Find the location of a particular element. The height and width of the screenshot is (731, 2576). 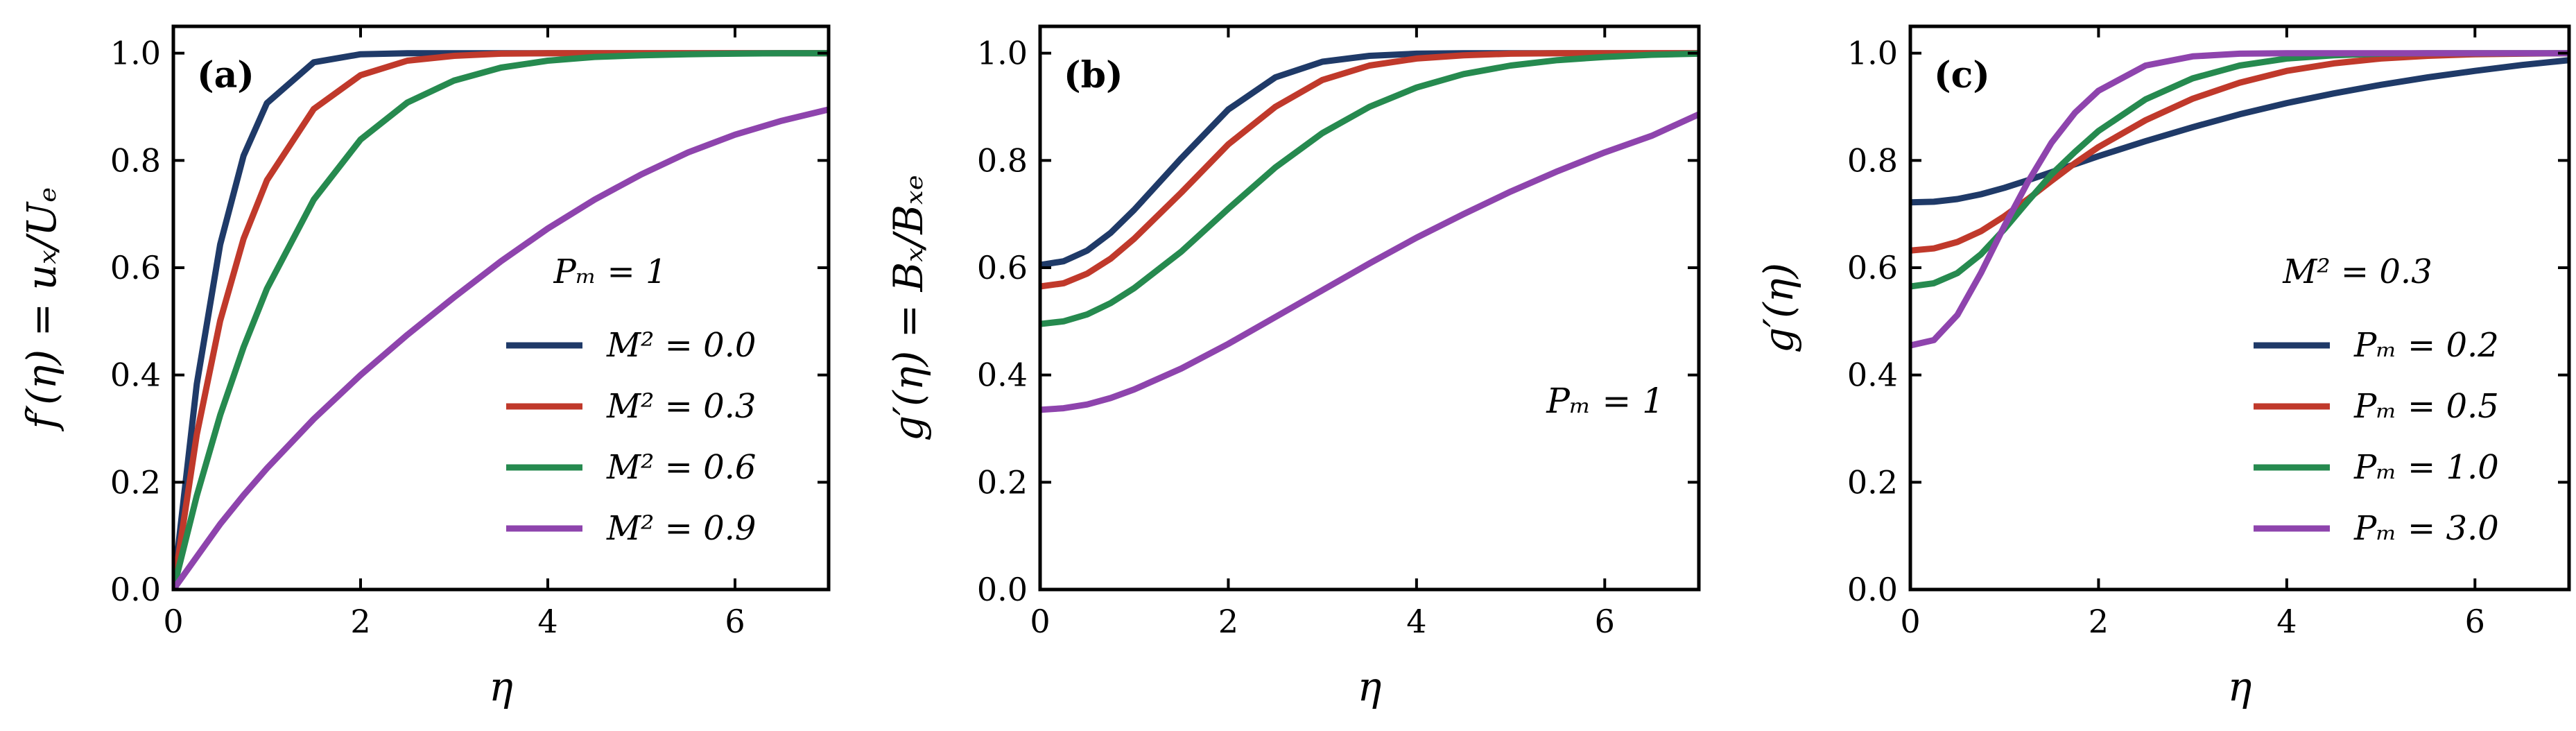

legend-entry-3: Pₘ = 3.0 is located at coordinates (2426, 528).